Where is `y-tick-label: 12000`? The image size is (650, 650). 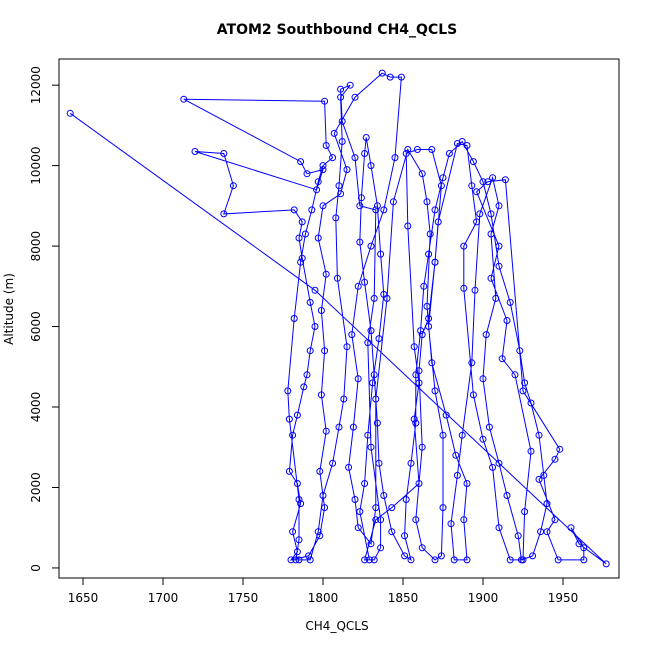 y-tick-label: 12000 is located at coordinates (36, 85).